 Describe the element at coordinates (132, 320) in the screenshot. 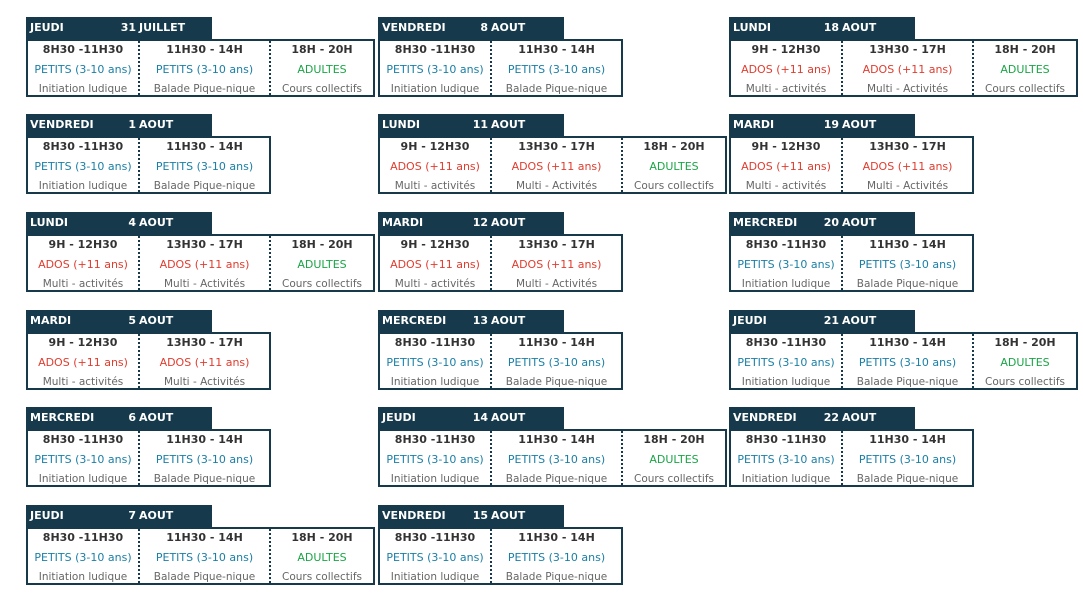

I see `day-number: 5` at that location.